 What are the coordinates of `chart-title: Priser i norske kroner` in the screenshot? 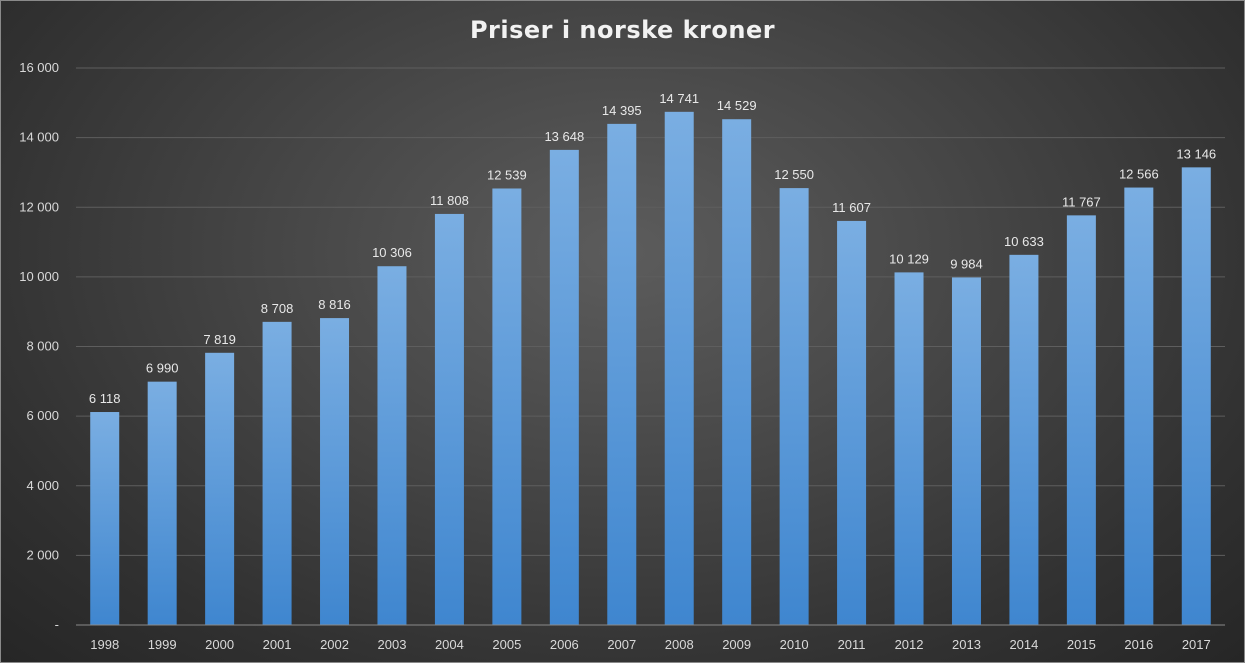 It's located at (622, 30).